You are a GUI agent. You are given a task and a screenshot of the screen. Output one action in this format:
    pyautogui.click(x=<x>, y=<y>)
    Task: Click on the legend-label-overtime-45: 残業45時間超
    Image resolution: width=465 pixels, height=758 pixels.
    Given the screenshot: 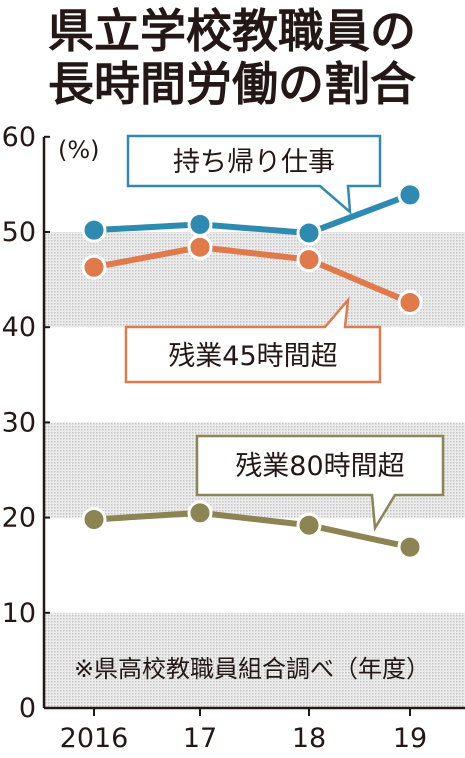 What is the action you would take?
    pyautogui.click(x=252, y=356)
    